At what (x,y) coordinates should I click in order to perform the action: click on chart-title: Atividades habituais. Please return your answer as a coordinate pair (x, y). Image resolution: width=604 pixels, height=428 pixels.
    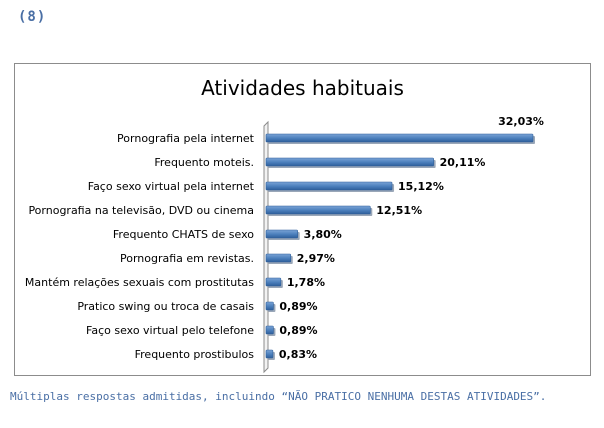
    Looking at the image, I should click on (302, 88).